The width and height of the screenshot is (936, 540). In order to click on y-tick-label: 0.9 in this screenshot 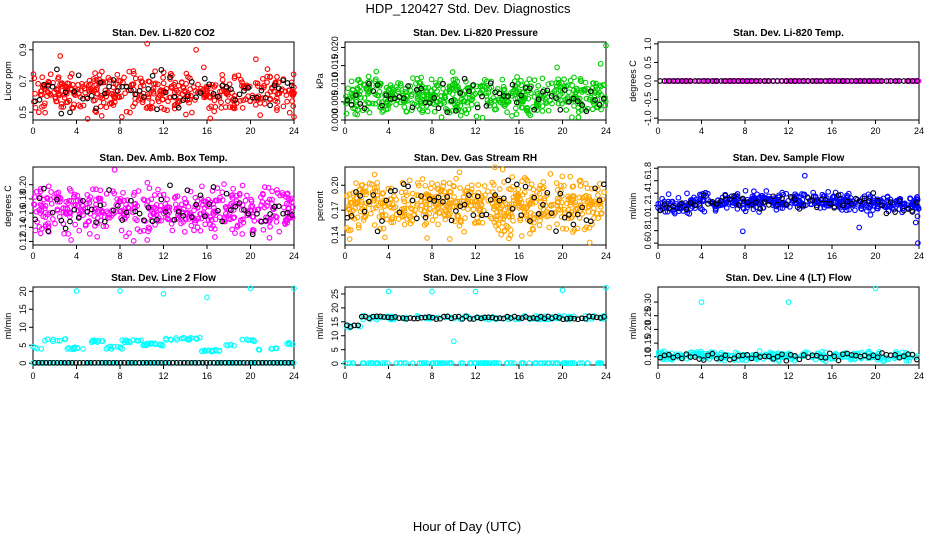, I will do `click(23, 50)`.